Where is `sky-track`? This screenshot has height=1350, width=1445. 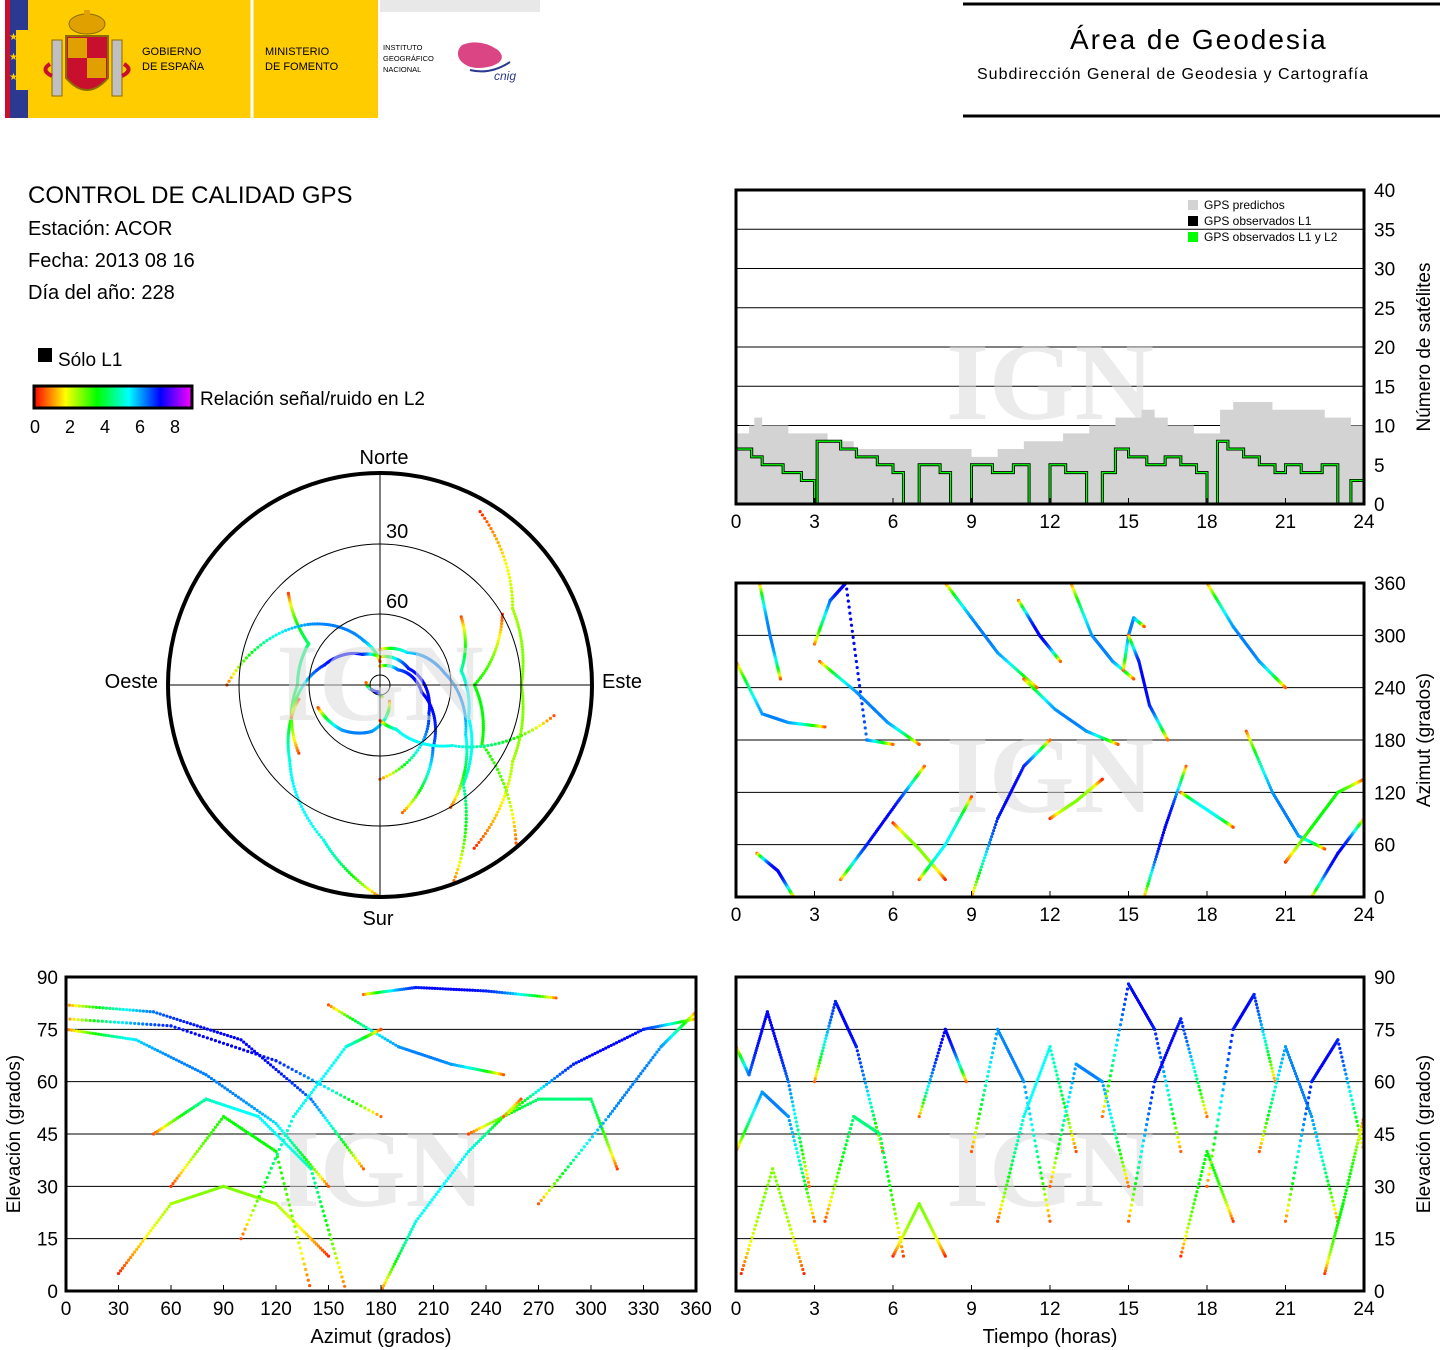 sky-track is located at coordinates (495, 731).